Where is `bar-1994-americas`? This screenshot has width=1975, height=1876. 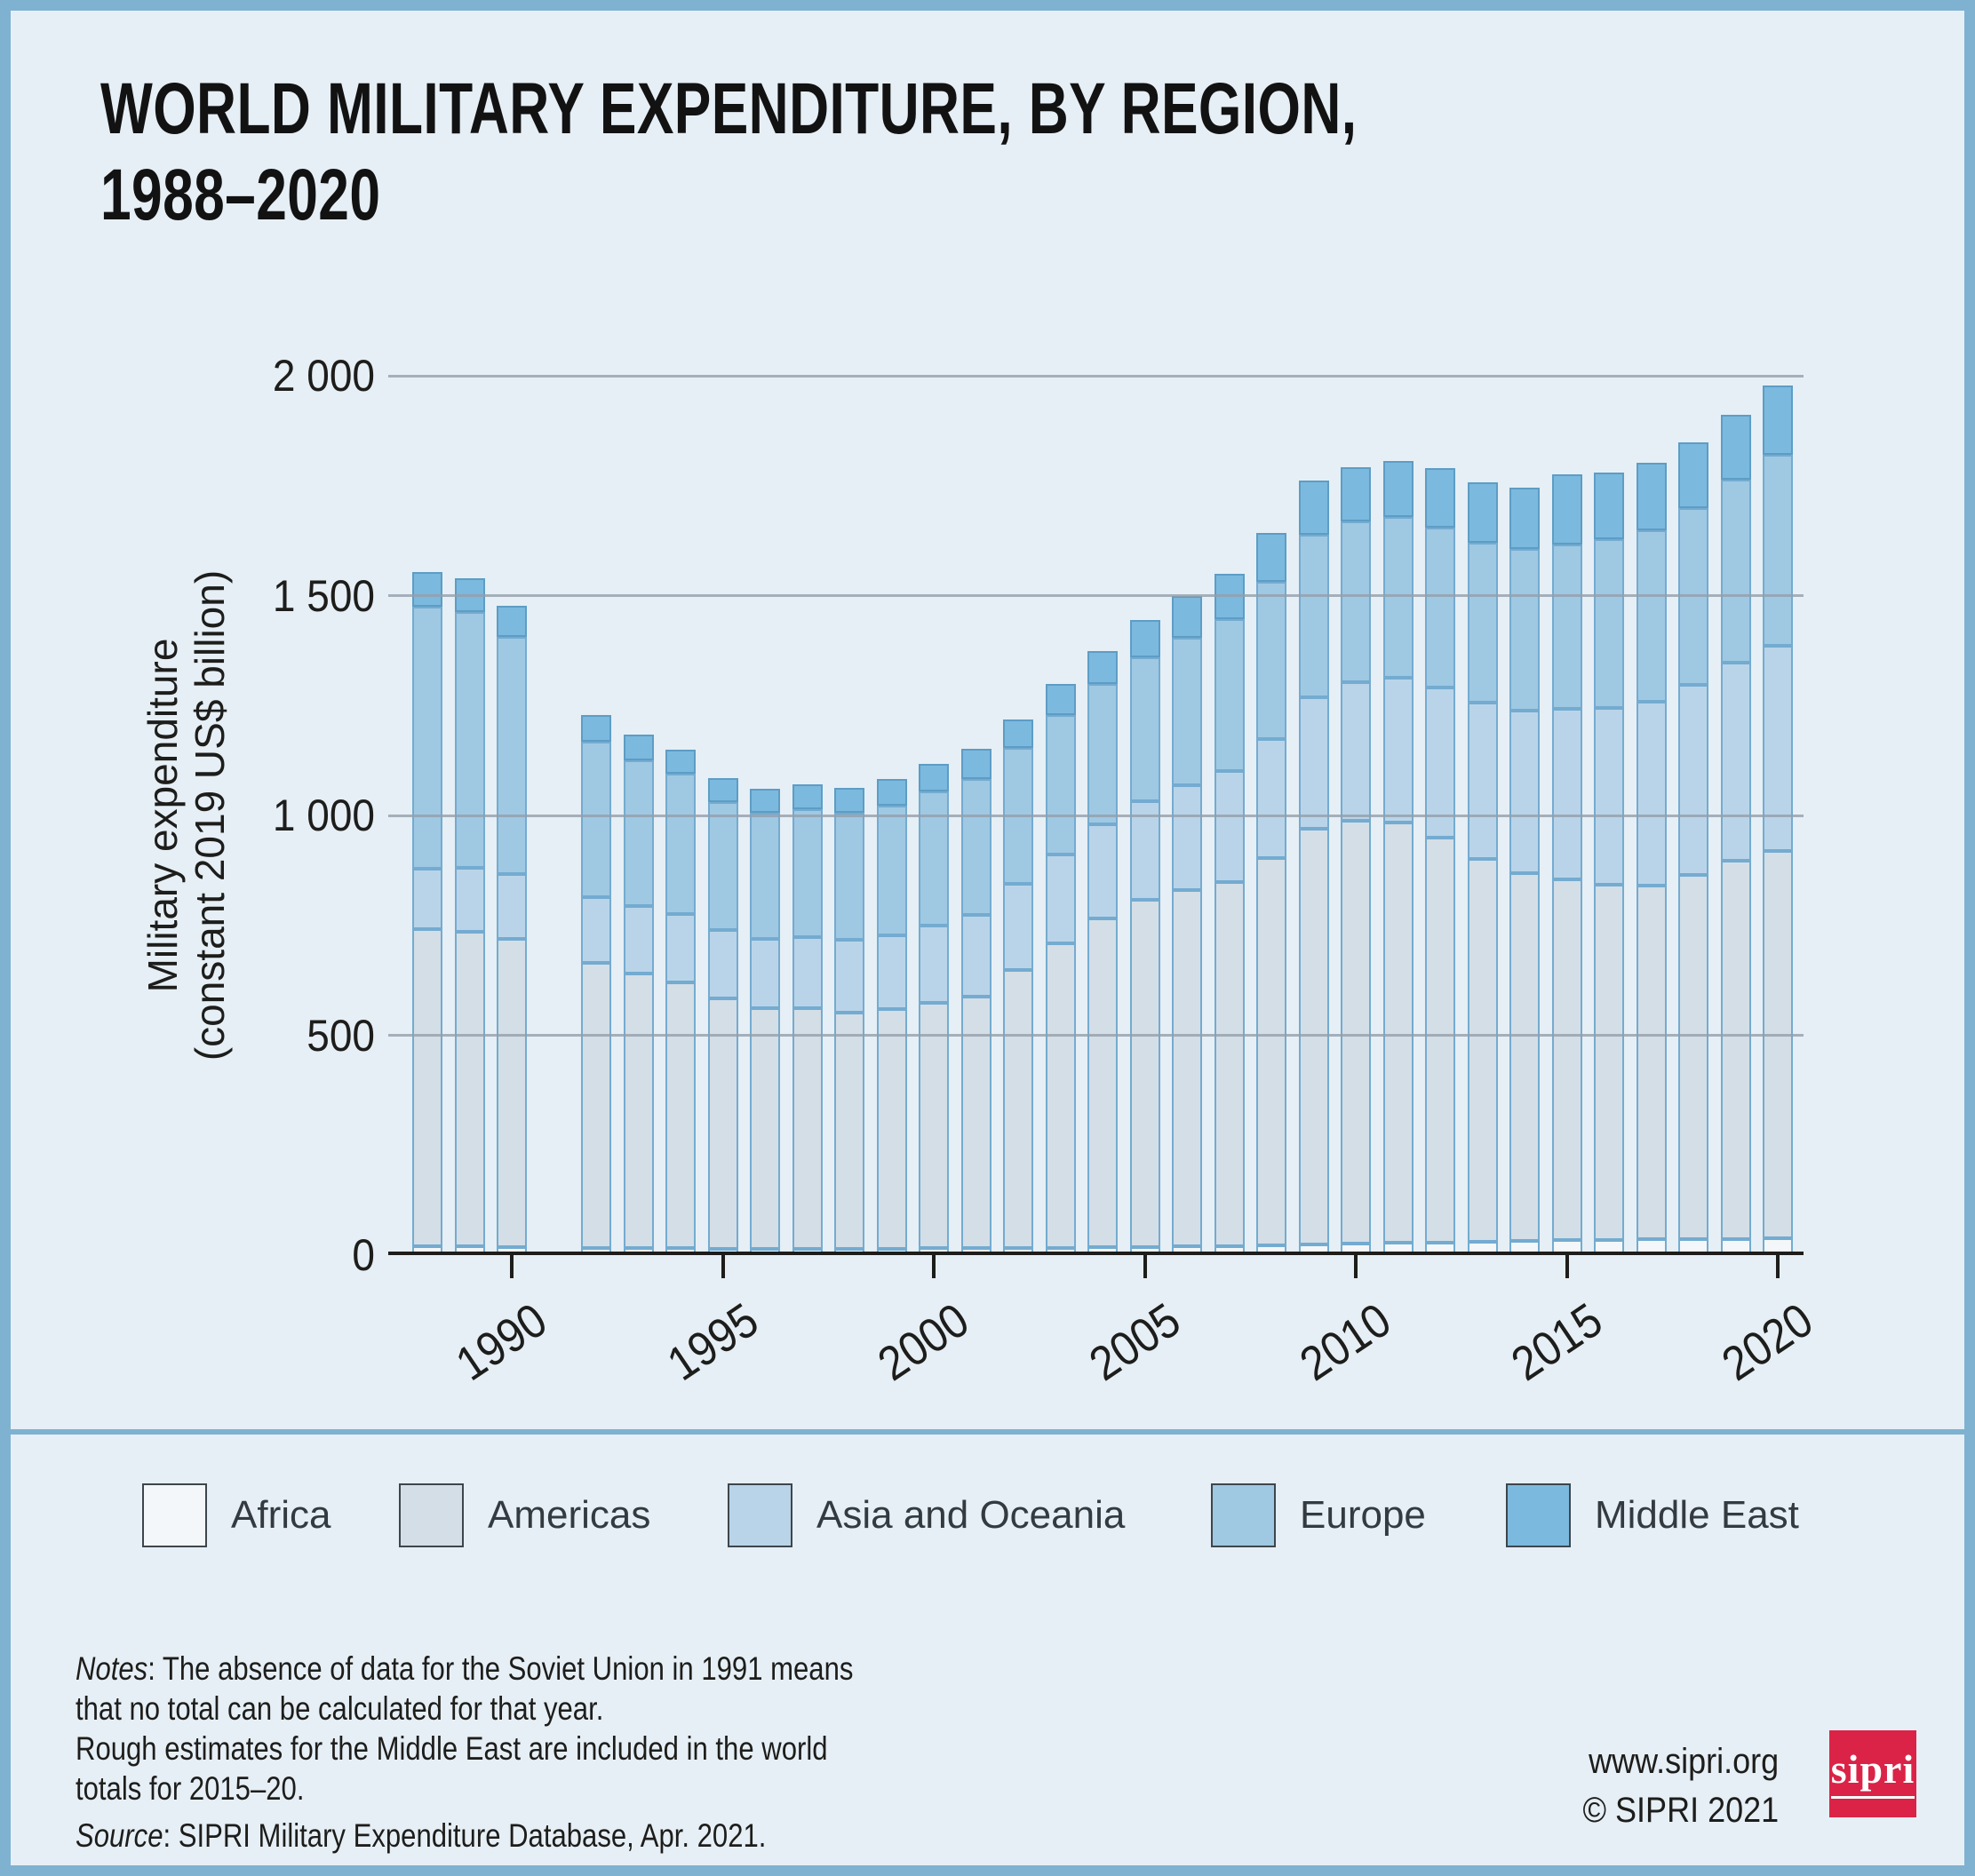 bar-1994-americas is located at coordinates (680, 1115).